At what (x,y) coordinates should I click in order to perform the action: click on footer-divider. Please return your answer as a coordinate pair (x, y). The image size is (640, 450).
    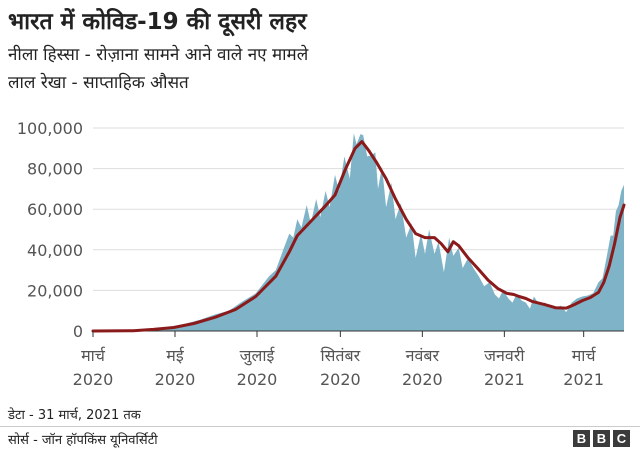
    Looking at the image, I should click on (320, 426).